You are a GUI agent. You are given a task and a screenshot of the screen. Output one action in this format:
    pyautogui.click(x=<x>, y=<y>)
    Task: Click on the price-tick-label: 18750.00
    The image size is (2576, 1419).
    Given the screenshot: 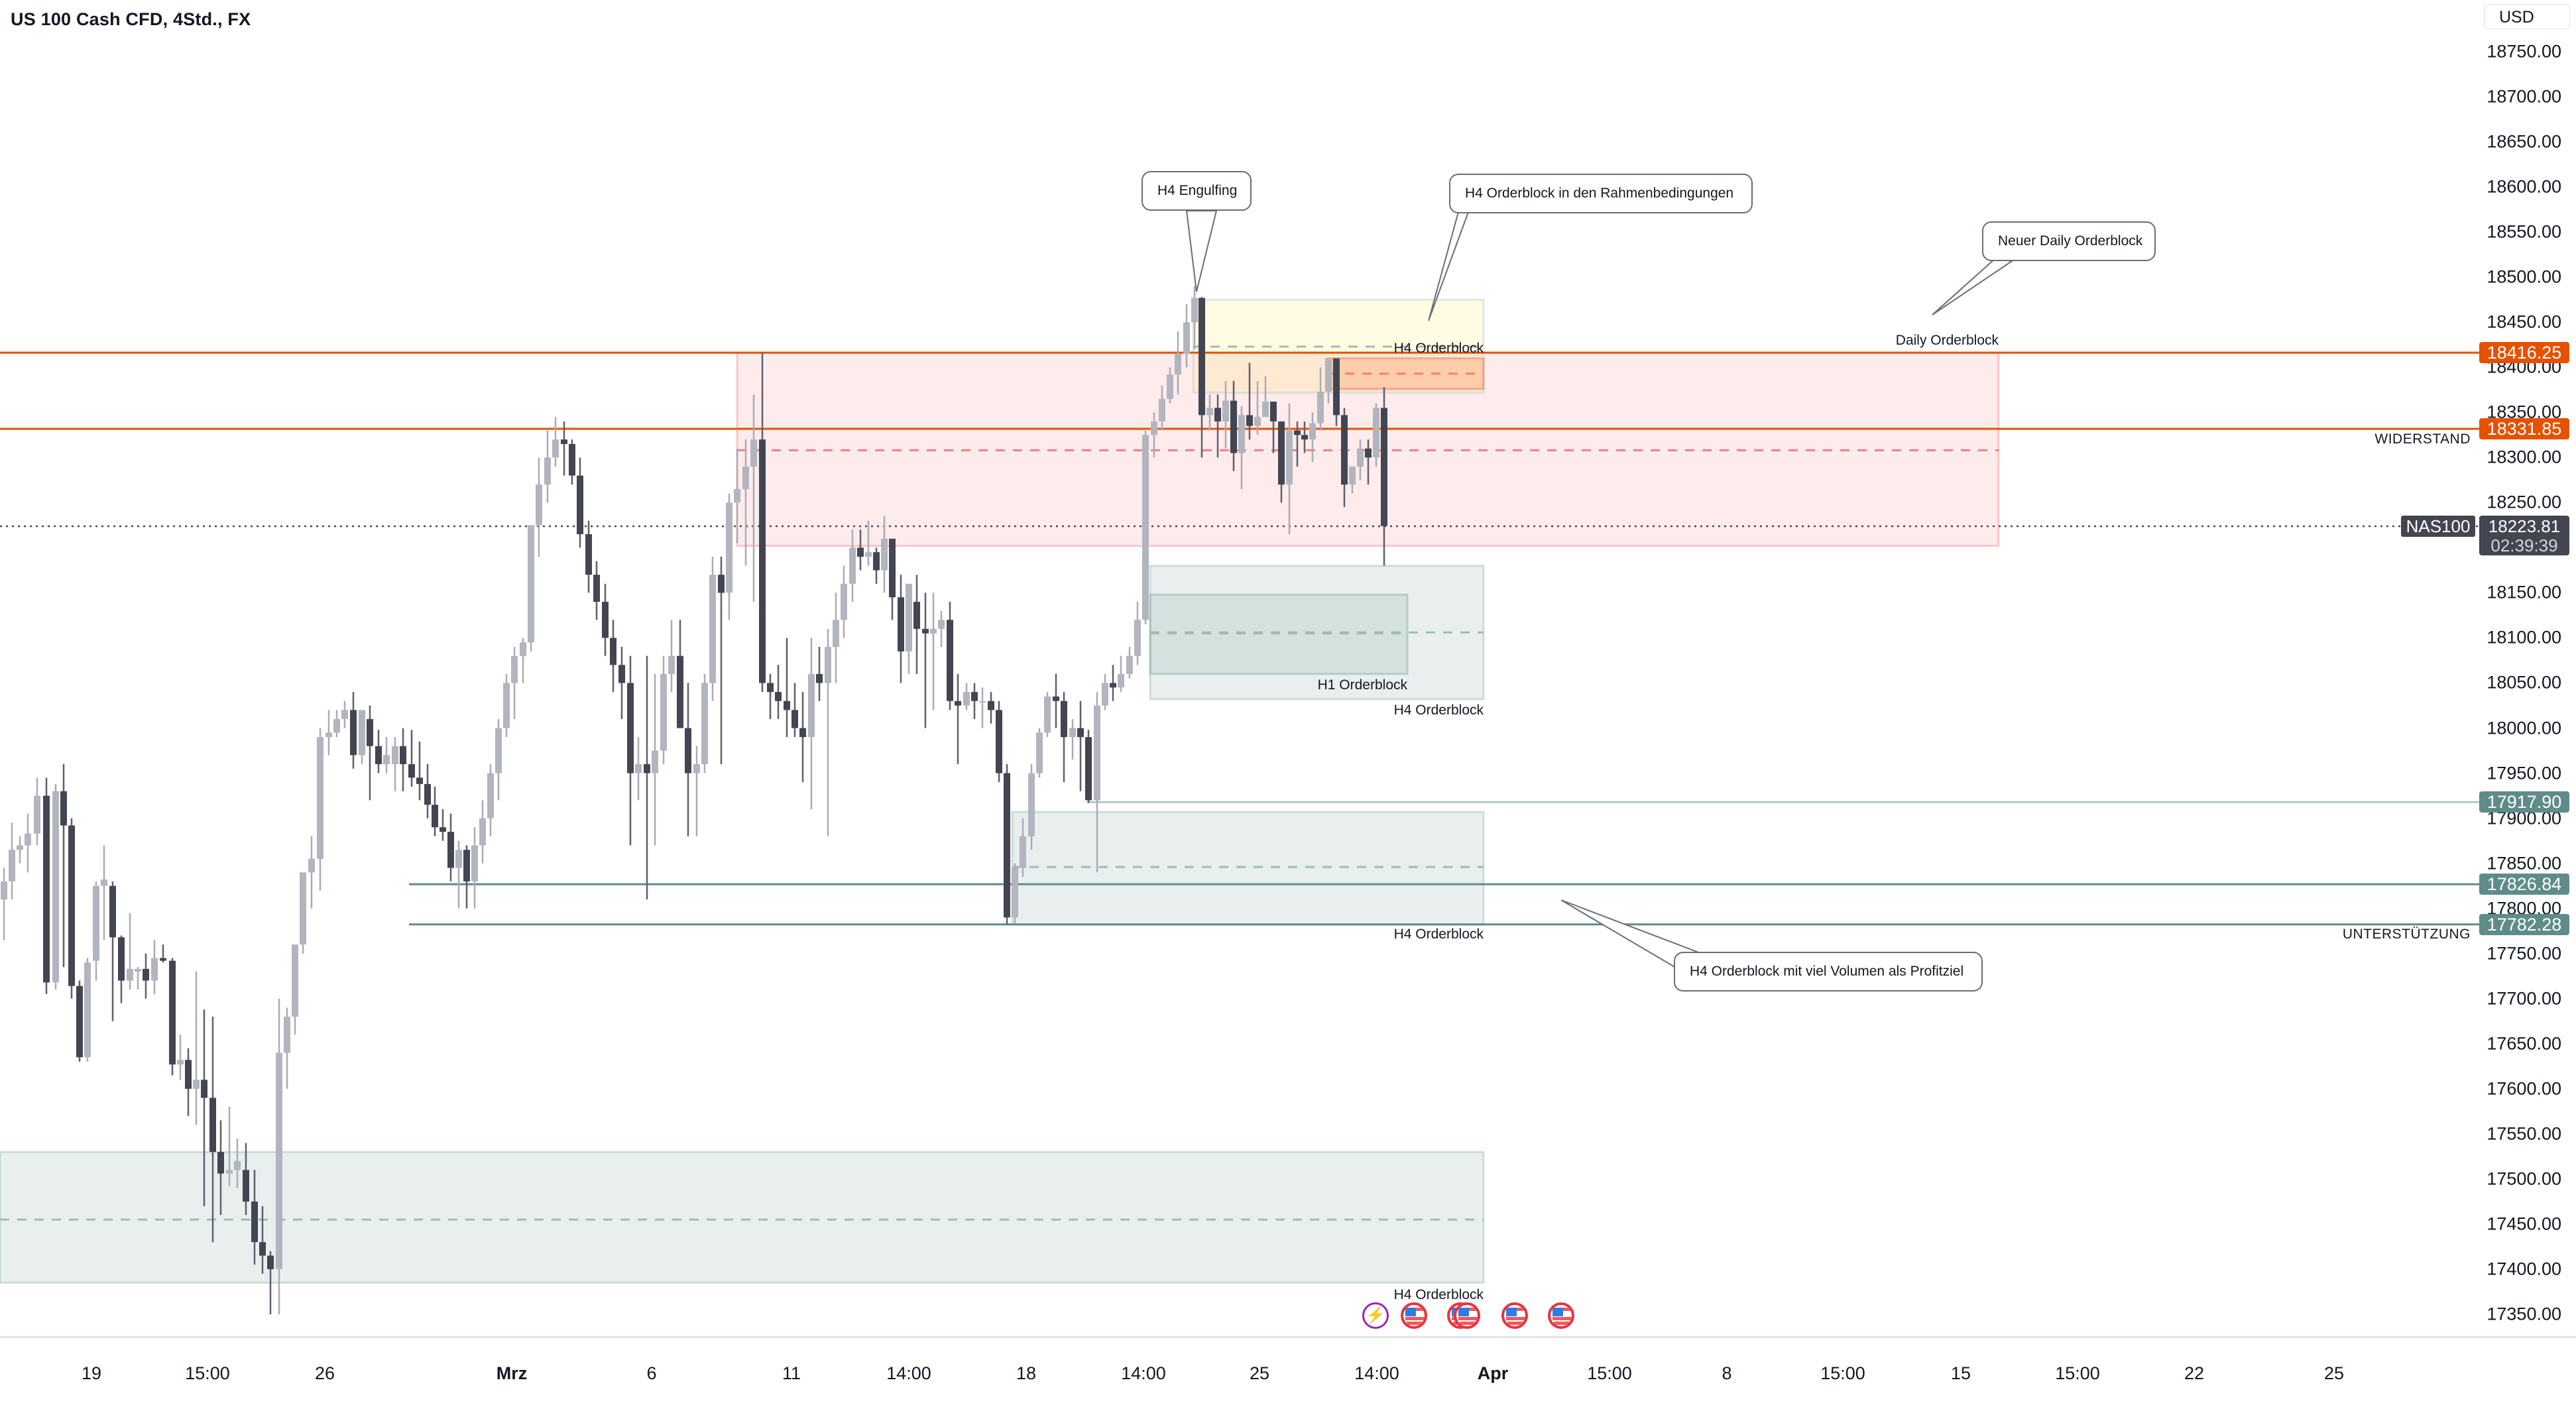 What is the action you would take?
    pyautogui.click(x=2524, y=51)
    